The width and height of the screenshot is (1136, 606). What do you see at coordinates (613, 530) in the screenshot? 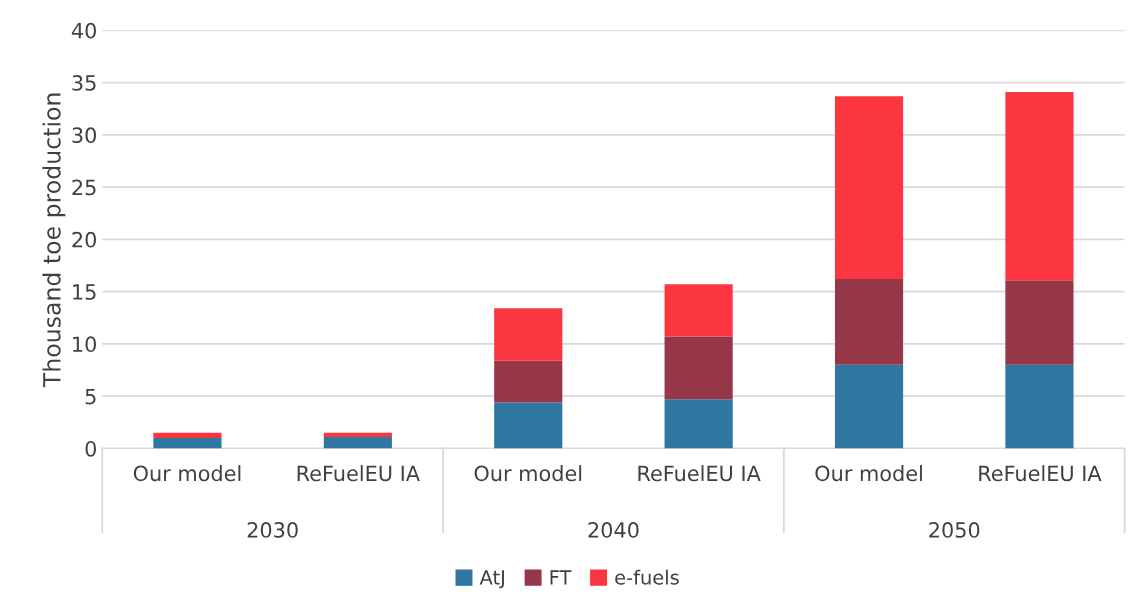
I see `text: 2040` at bounding box center [613, 530].